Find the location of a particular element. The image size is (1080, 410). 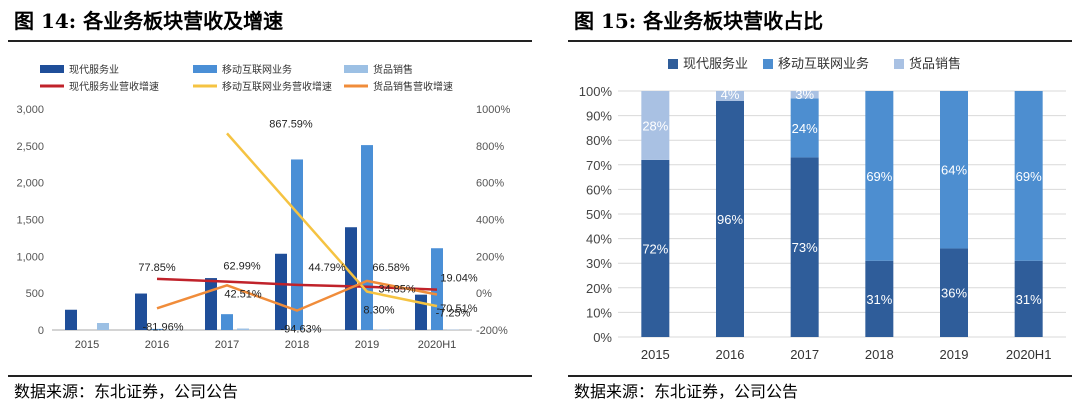

y2-tick-label: 400% is located at coordinates (490, 221).